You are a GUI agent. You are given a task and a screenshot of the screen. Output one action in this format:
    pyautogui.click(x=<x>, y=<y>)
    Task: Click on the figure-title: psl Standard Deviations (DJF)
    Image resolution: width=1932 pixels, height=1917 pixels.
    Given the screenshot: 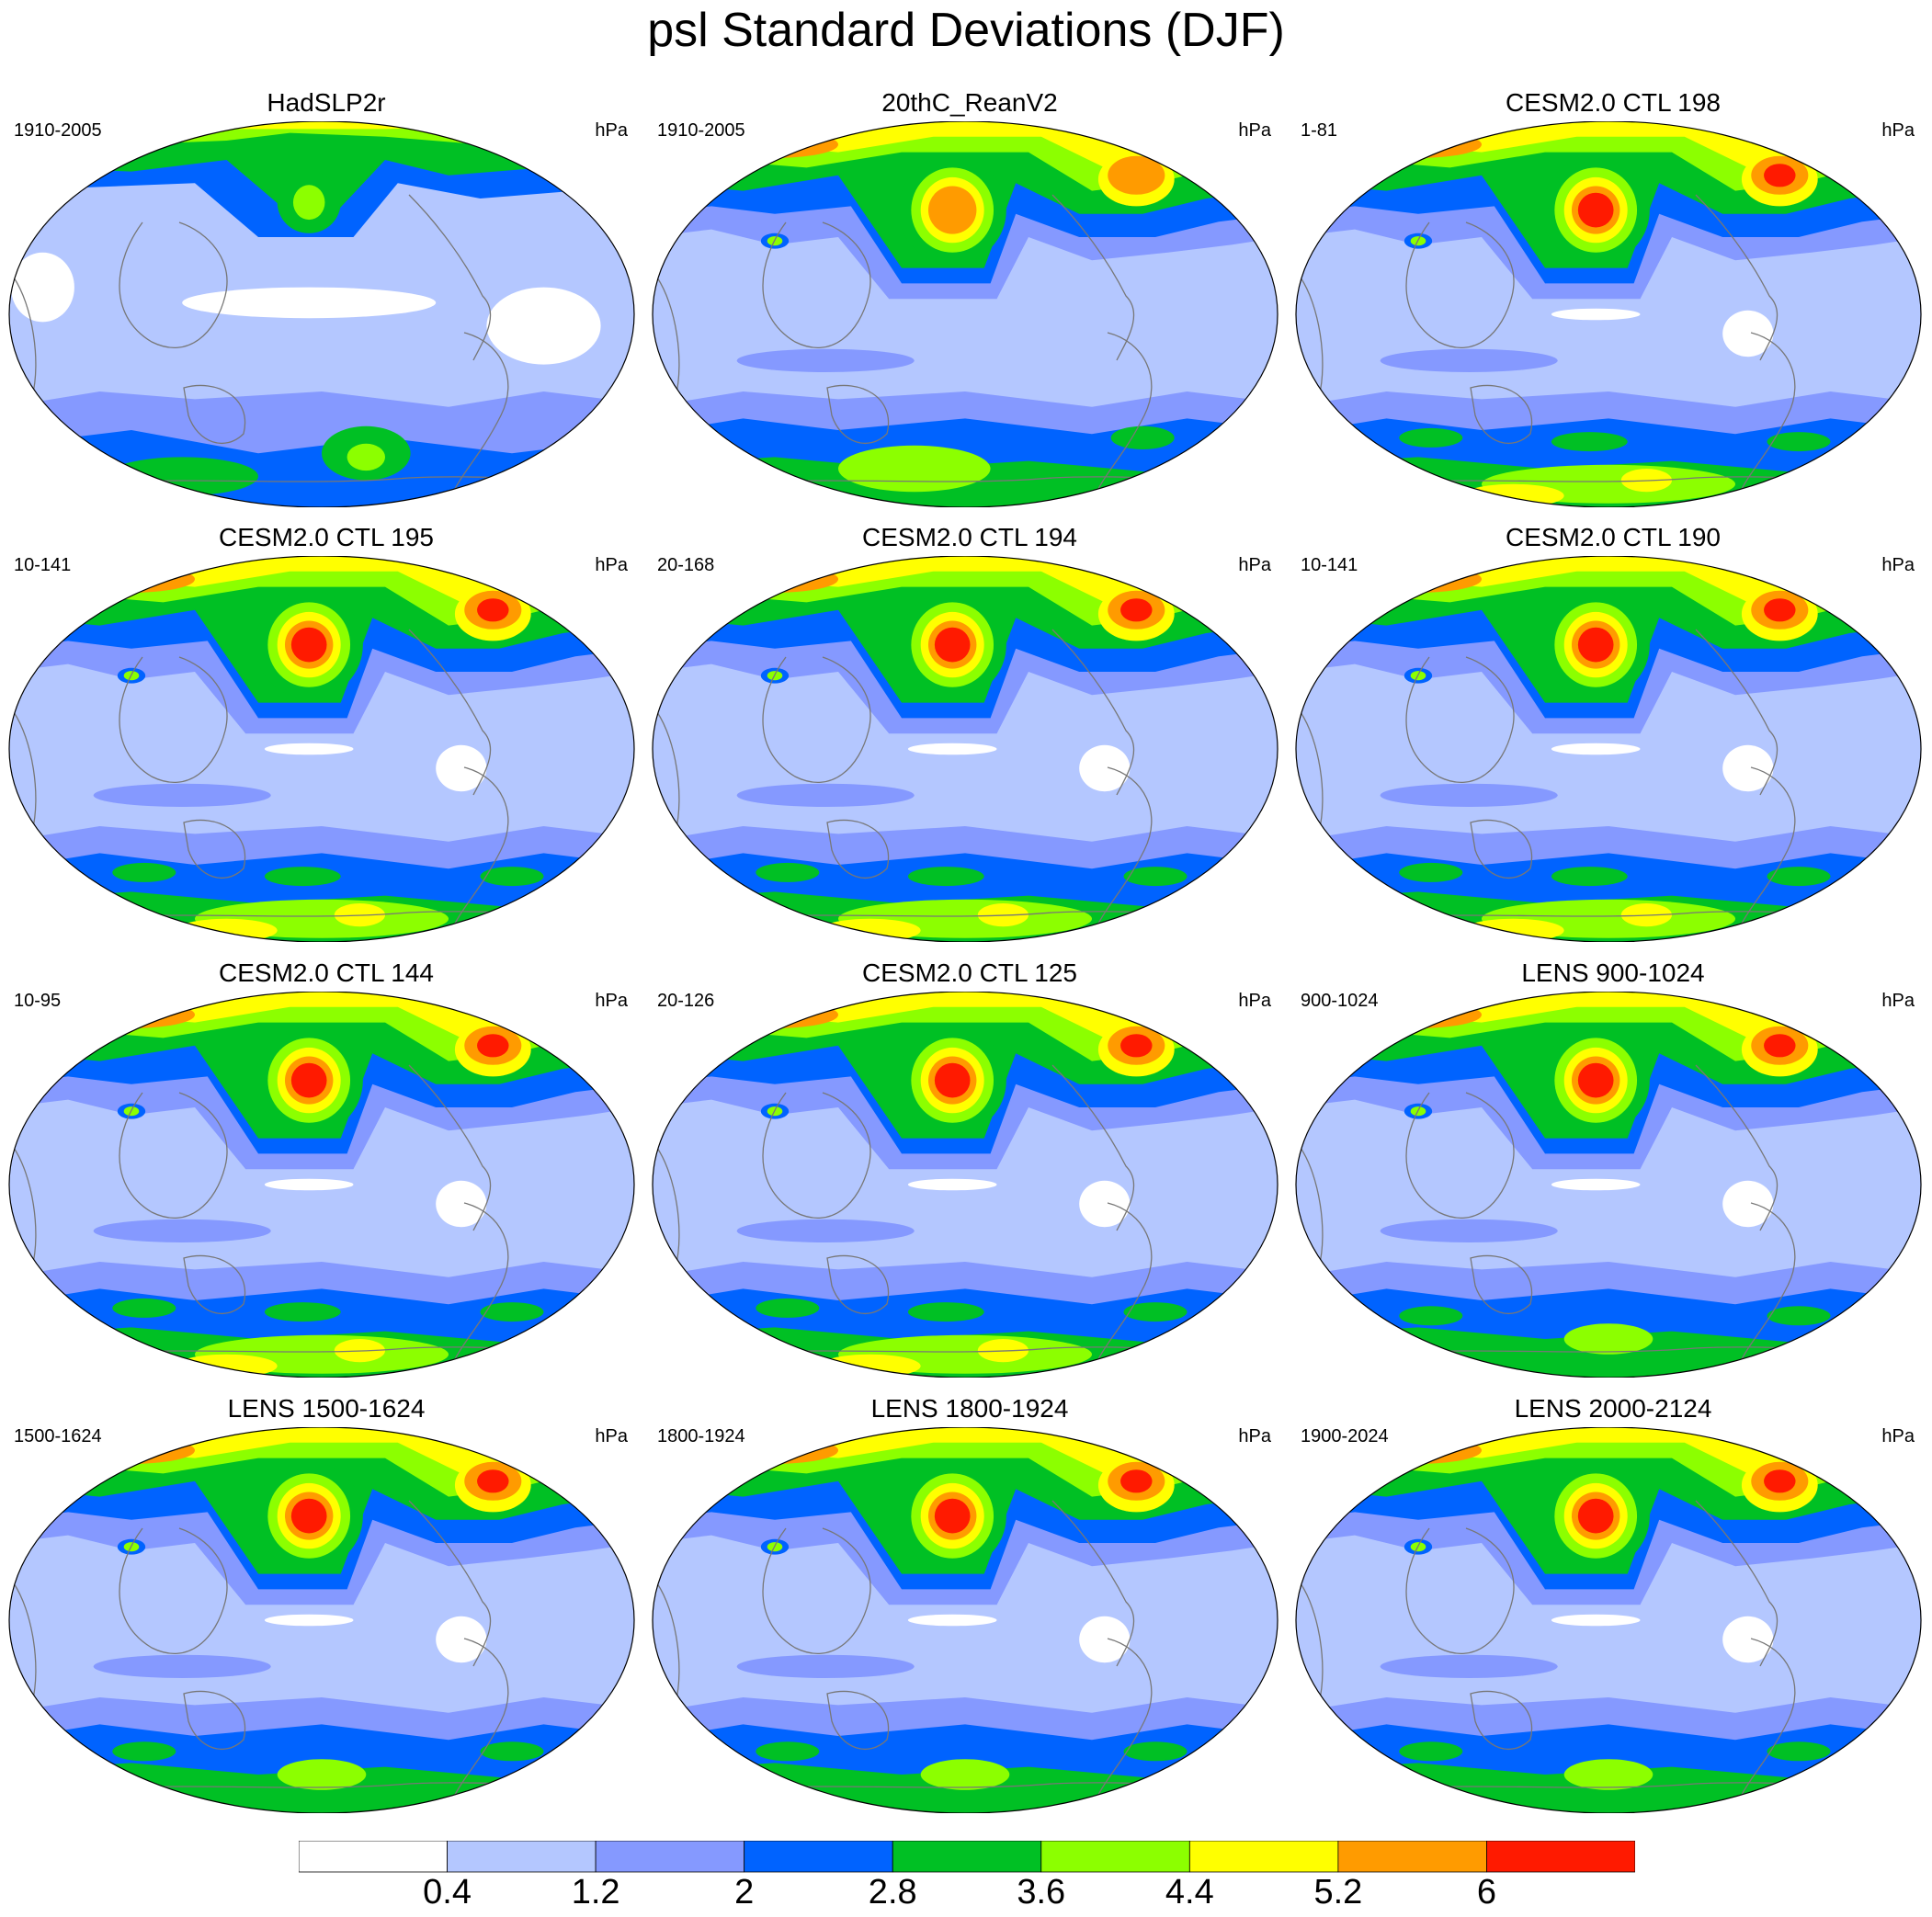 What is the action you would take?
    pyautogui.click(x=966, y=31)
    